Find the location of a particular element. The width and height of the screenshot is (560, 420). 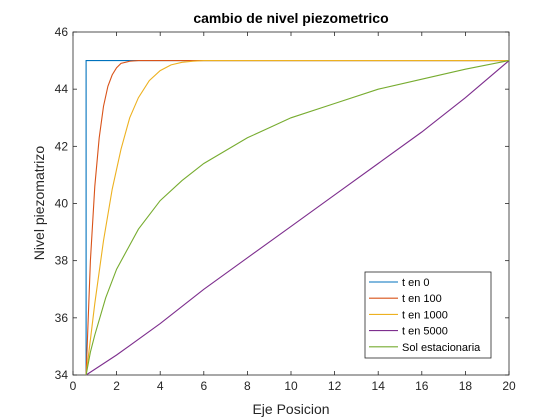

y-tick-label: 34 is located at coordinates (62, 375).